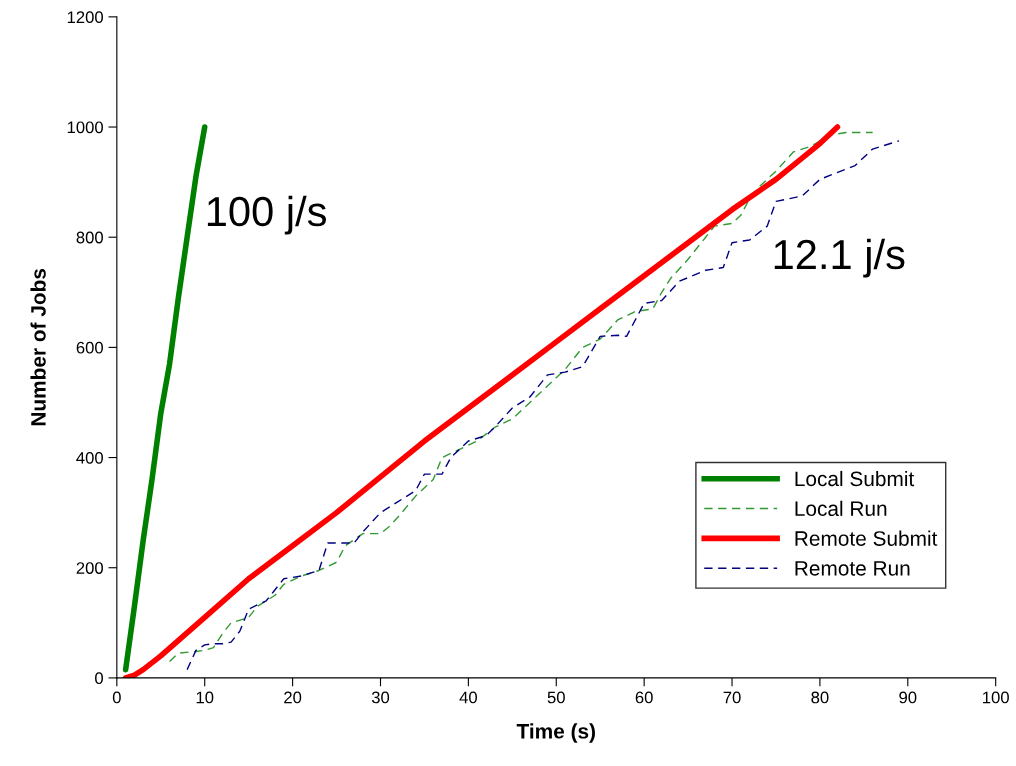 The image size is (1016, 766). I want to click on x-tick-label: 50, so click(556, 697).